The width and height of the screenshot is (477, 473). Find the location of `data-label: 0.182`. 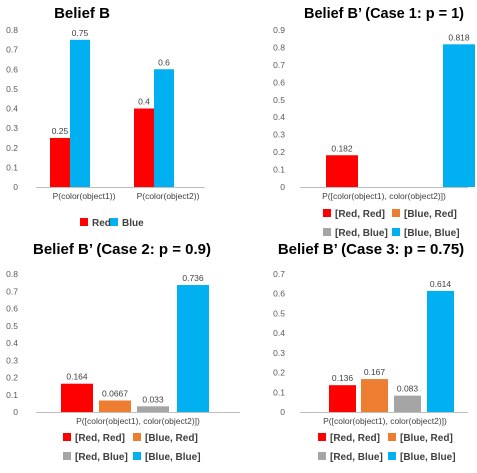

data-label: 0.182 is located at coordinates (342, 148).